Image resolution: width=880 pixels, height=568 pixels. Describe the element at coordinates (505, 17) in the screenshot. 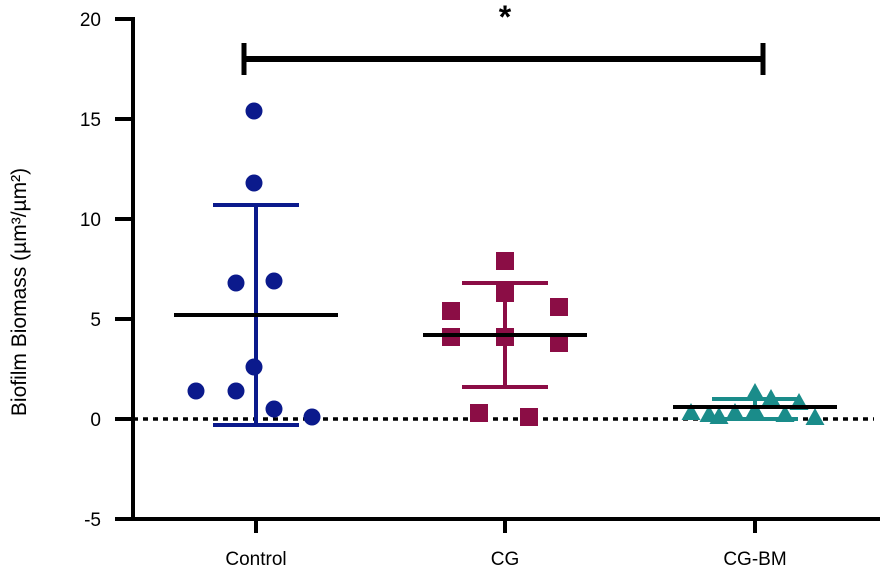

I see `significance-label: *` at that location.